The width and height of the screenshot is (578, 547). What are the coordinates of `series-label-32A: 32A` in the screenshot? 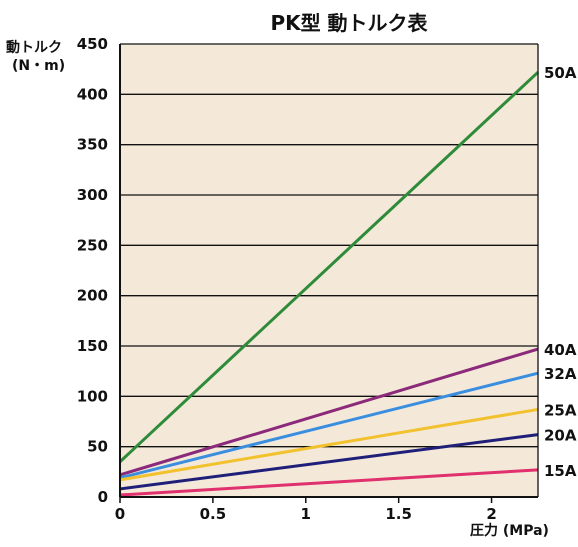 It's located at (560, 374).